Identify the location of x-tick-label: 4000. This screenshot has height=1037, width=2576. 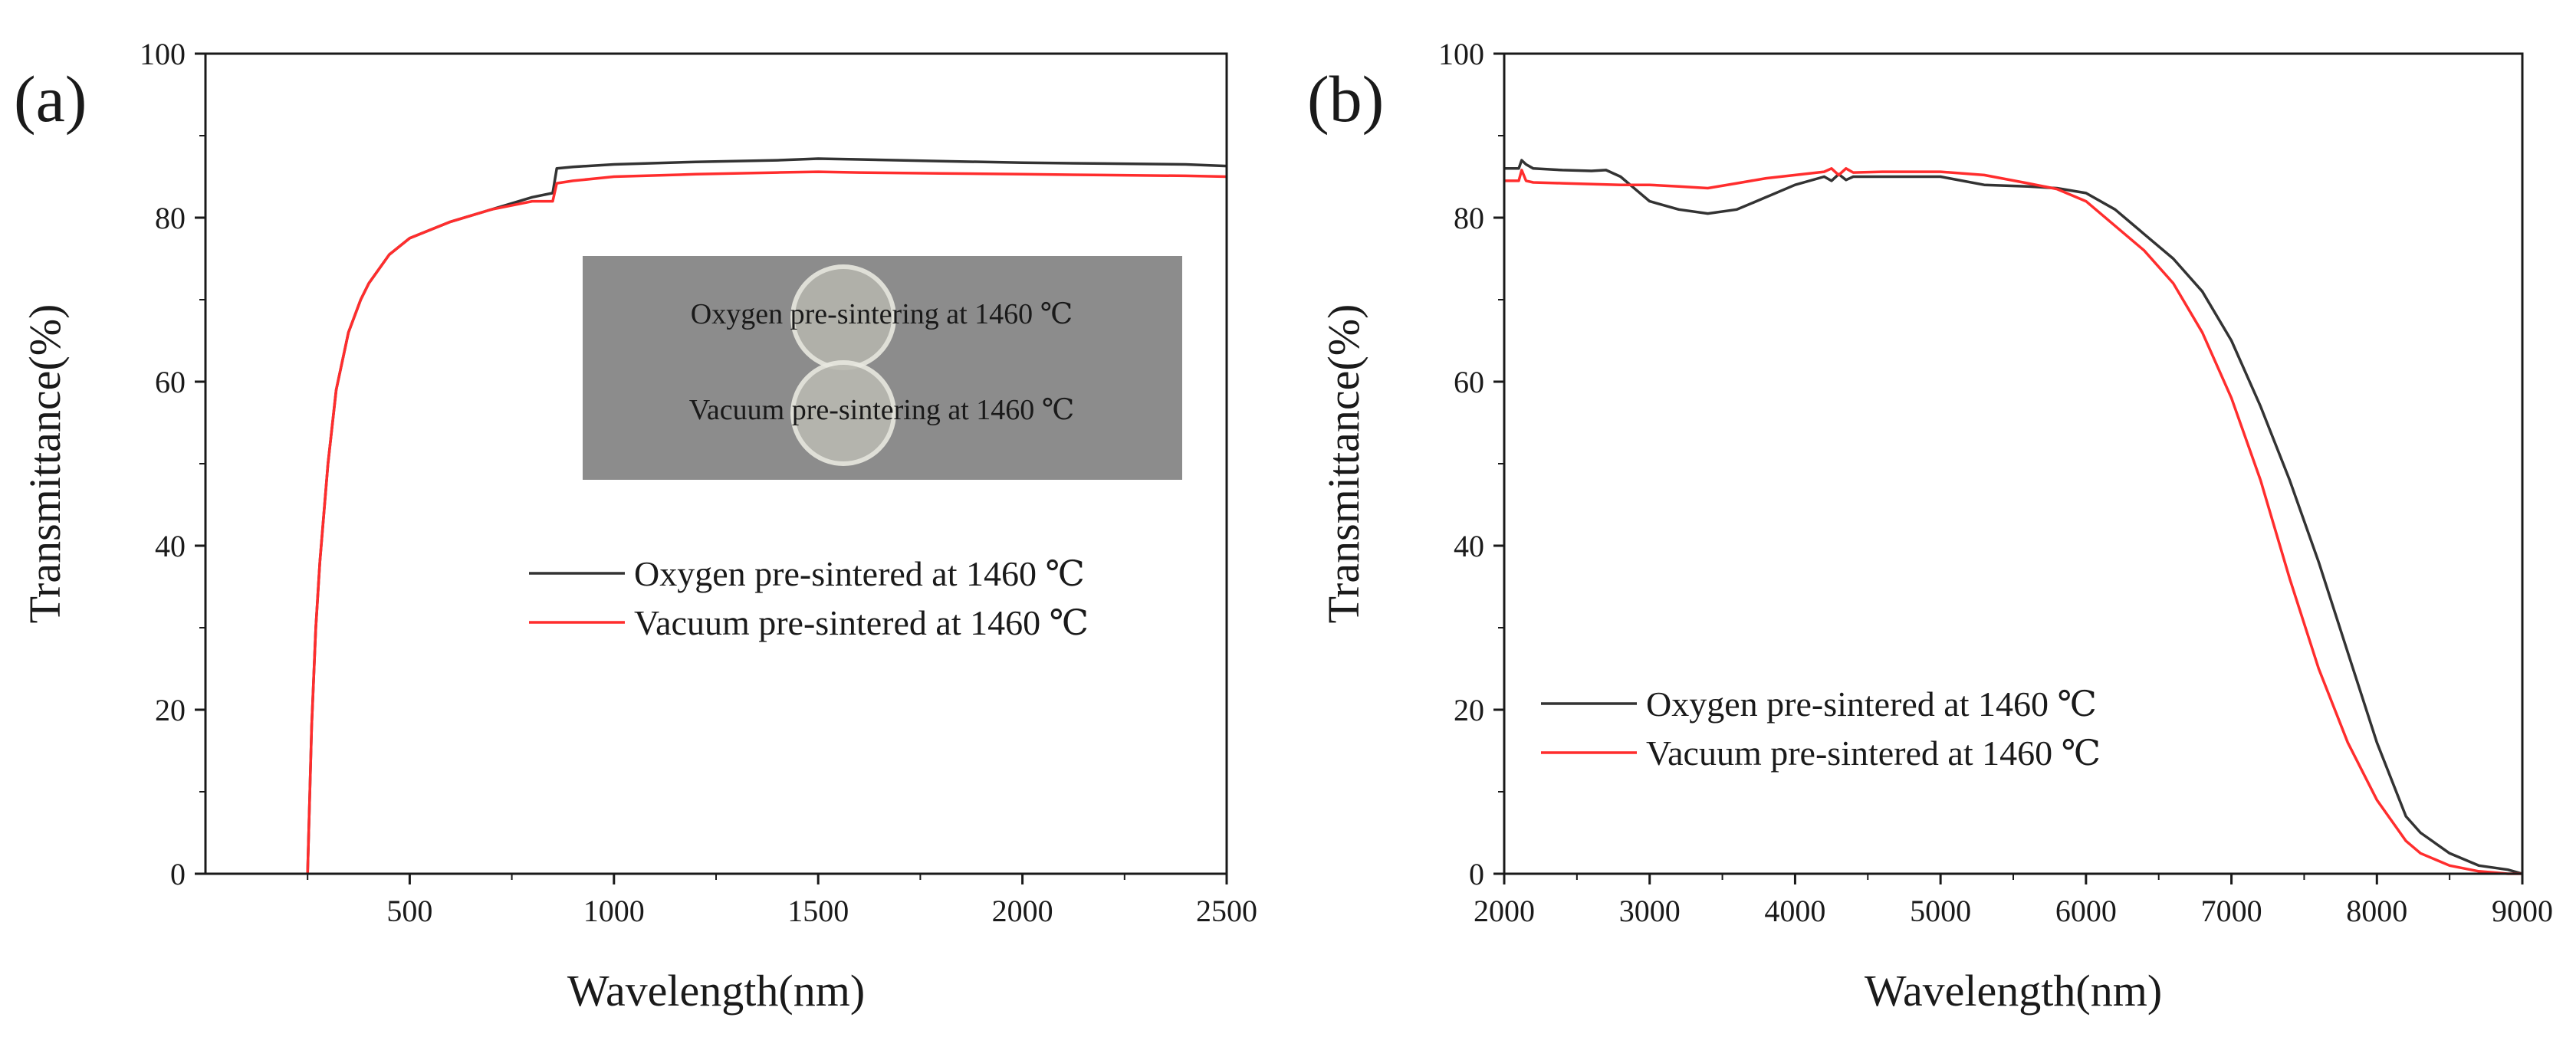
(1795, 911).